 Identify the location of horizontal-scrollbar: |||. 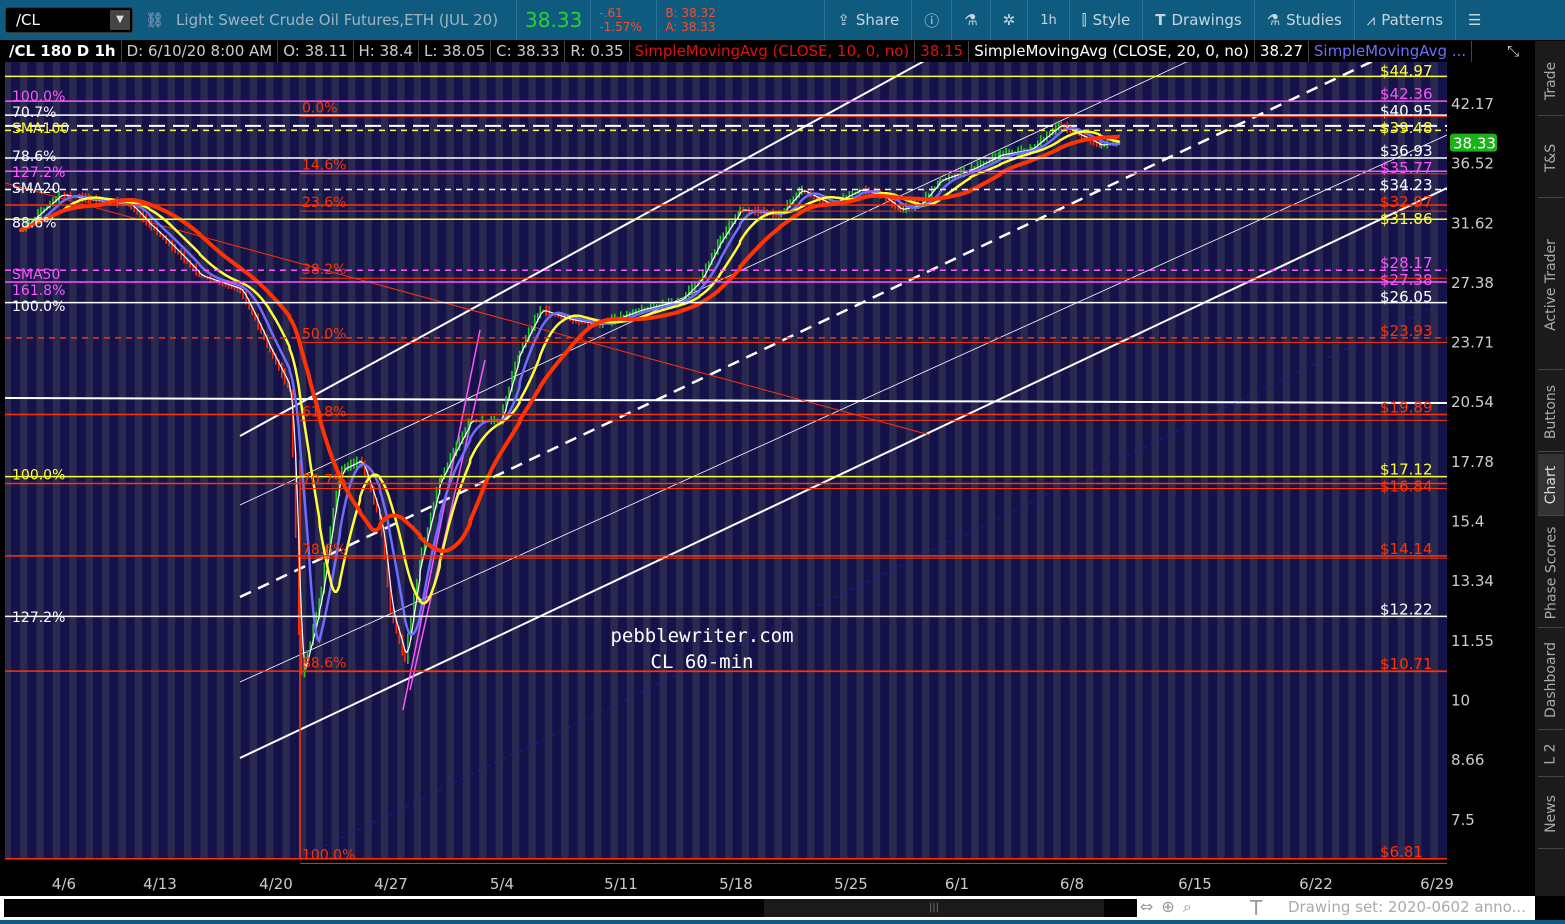
(570, 908).